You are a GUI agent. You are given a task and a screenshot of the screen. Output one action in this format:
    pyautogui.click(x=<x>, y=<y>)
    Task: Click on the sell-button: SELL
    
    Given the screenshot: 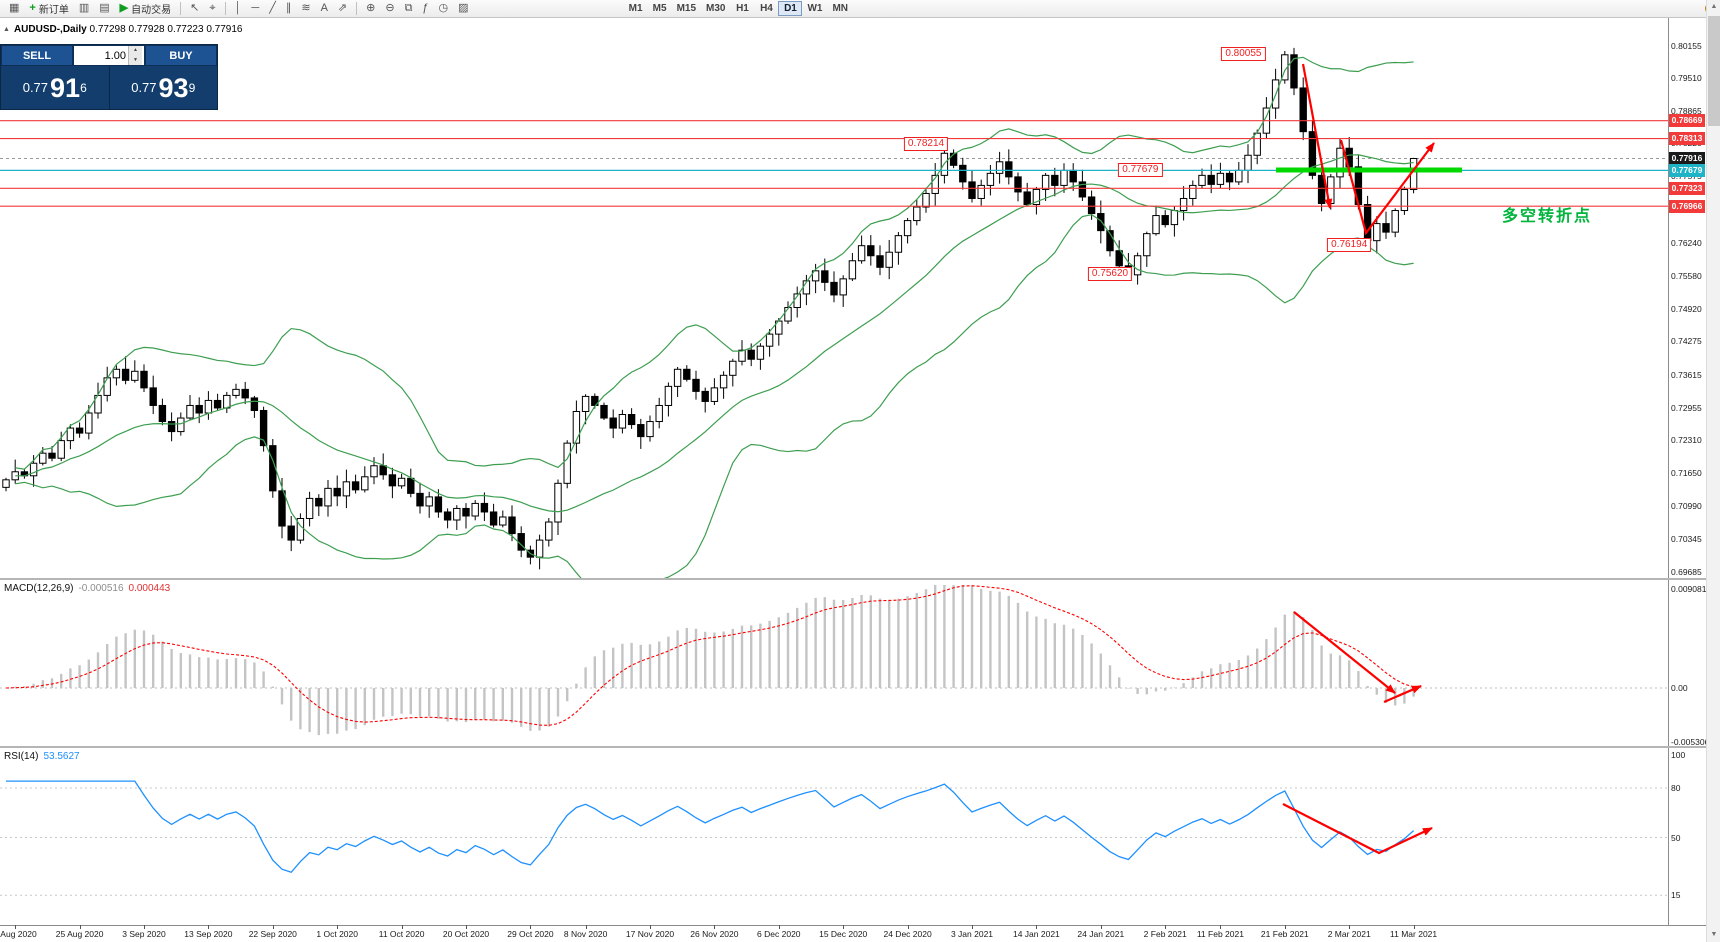 What is the action you would take?
    pyautogui.click(x=37, y=55)
    